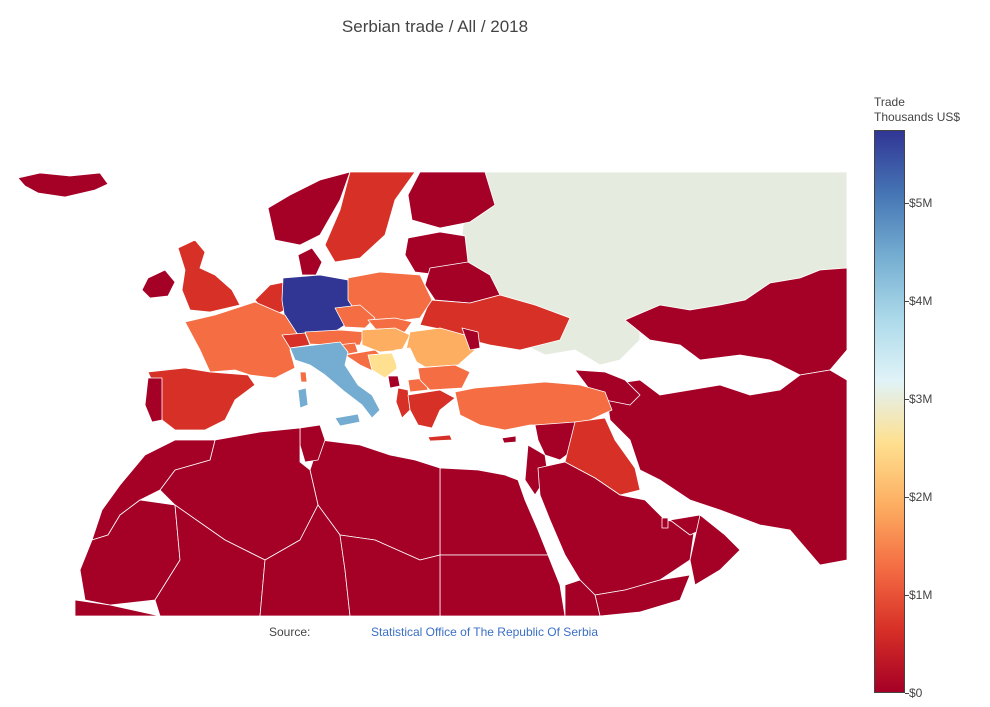 The image size is (990, 707). What do you see at coordinates (201, 399) in the screenshot?
I see `region-spain` at bounding box center [201, 399].